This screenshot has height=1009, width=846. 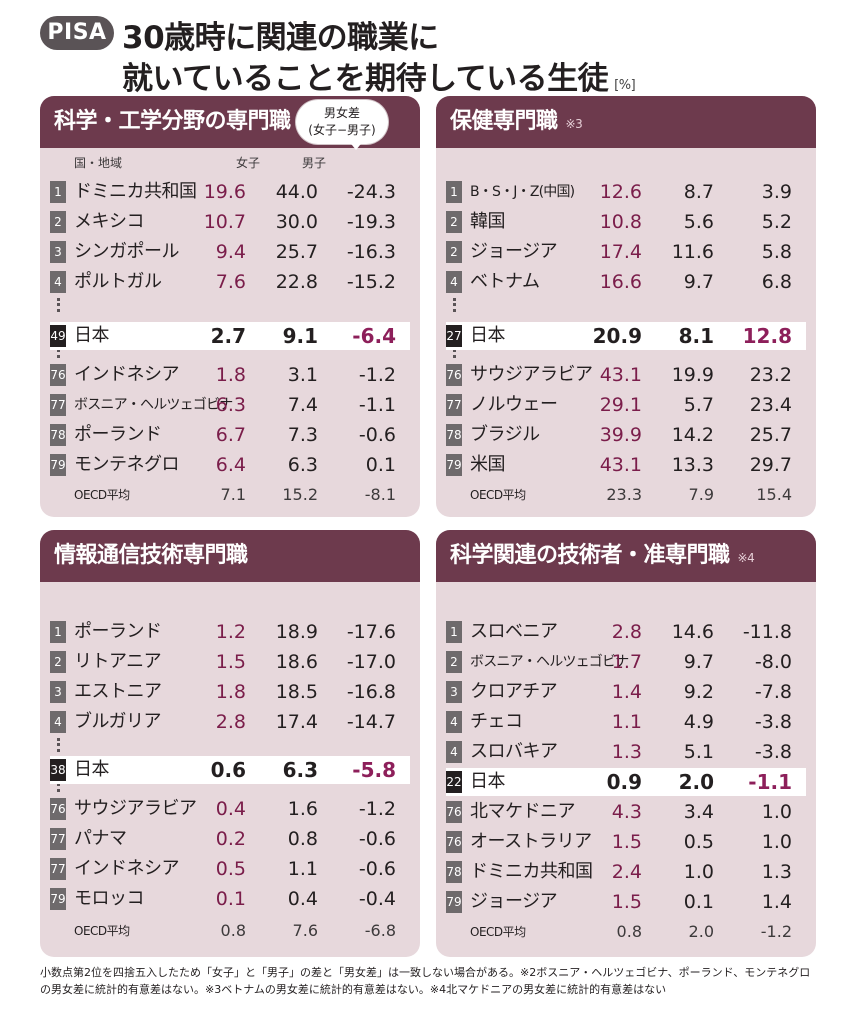 I want to click on bubble-line2: (女子−男子), so click(x=342, y=130).